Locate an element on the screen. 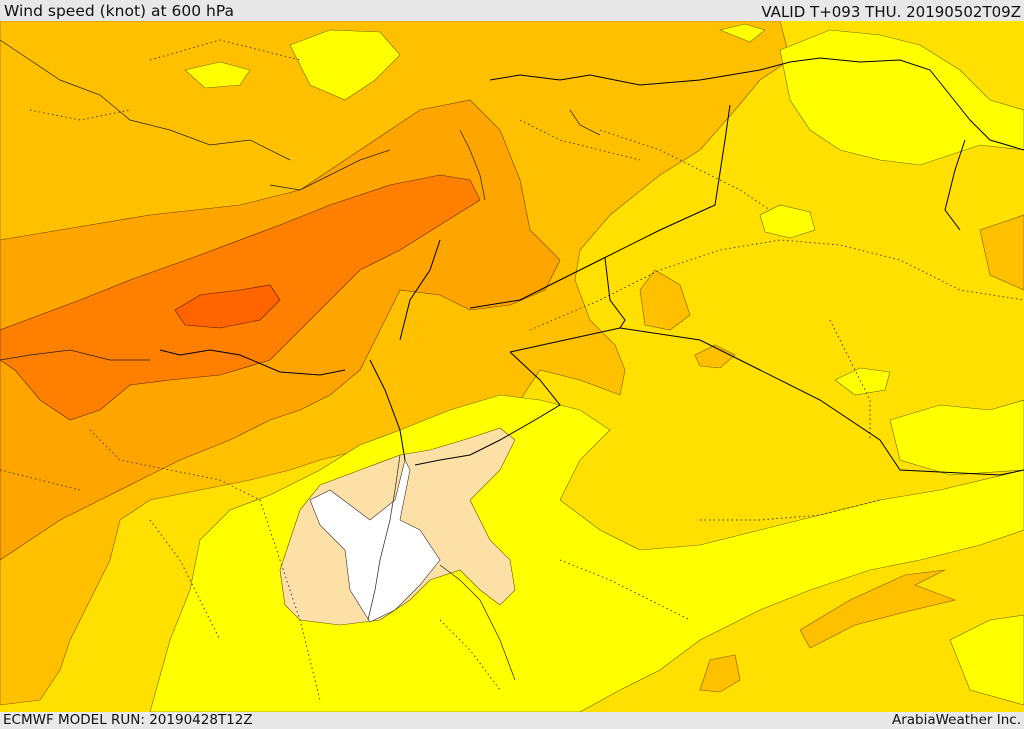  amber-patch-east is located at coordinates (1001, 252).